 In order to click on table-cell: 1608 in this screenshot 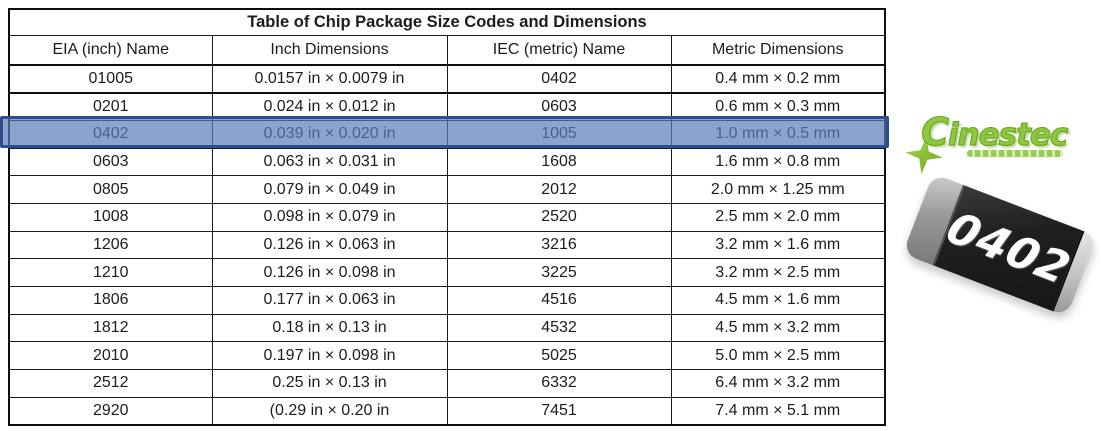, I will do `click(559, 162)`.